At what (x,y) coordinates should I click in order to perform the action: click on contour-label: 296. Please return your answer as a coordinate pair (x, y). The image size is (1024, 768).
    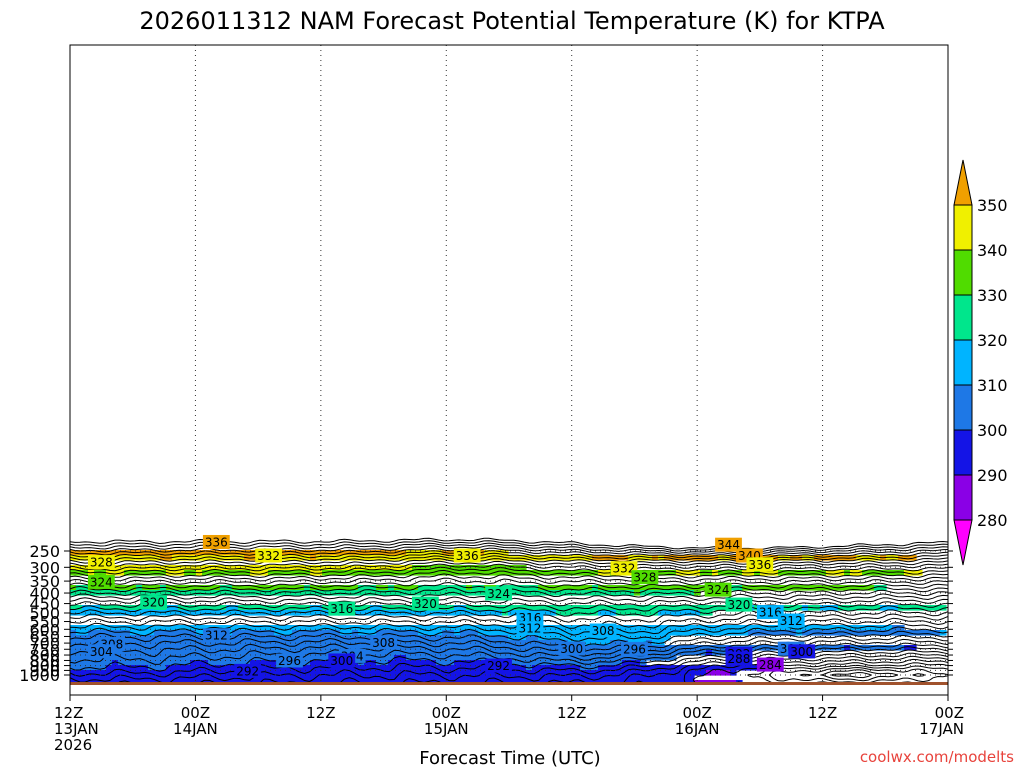
    Looking at the image, I should click on (289, 661).